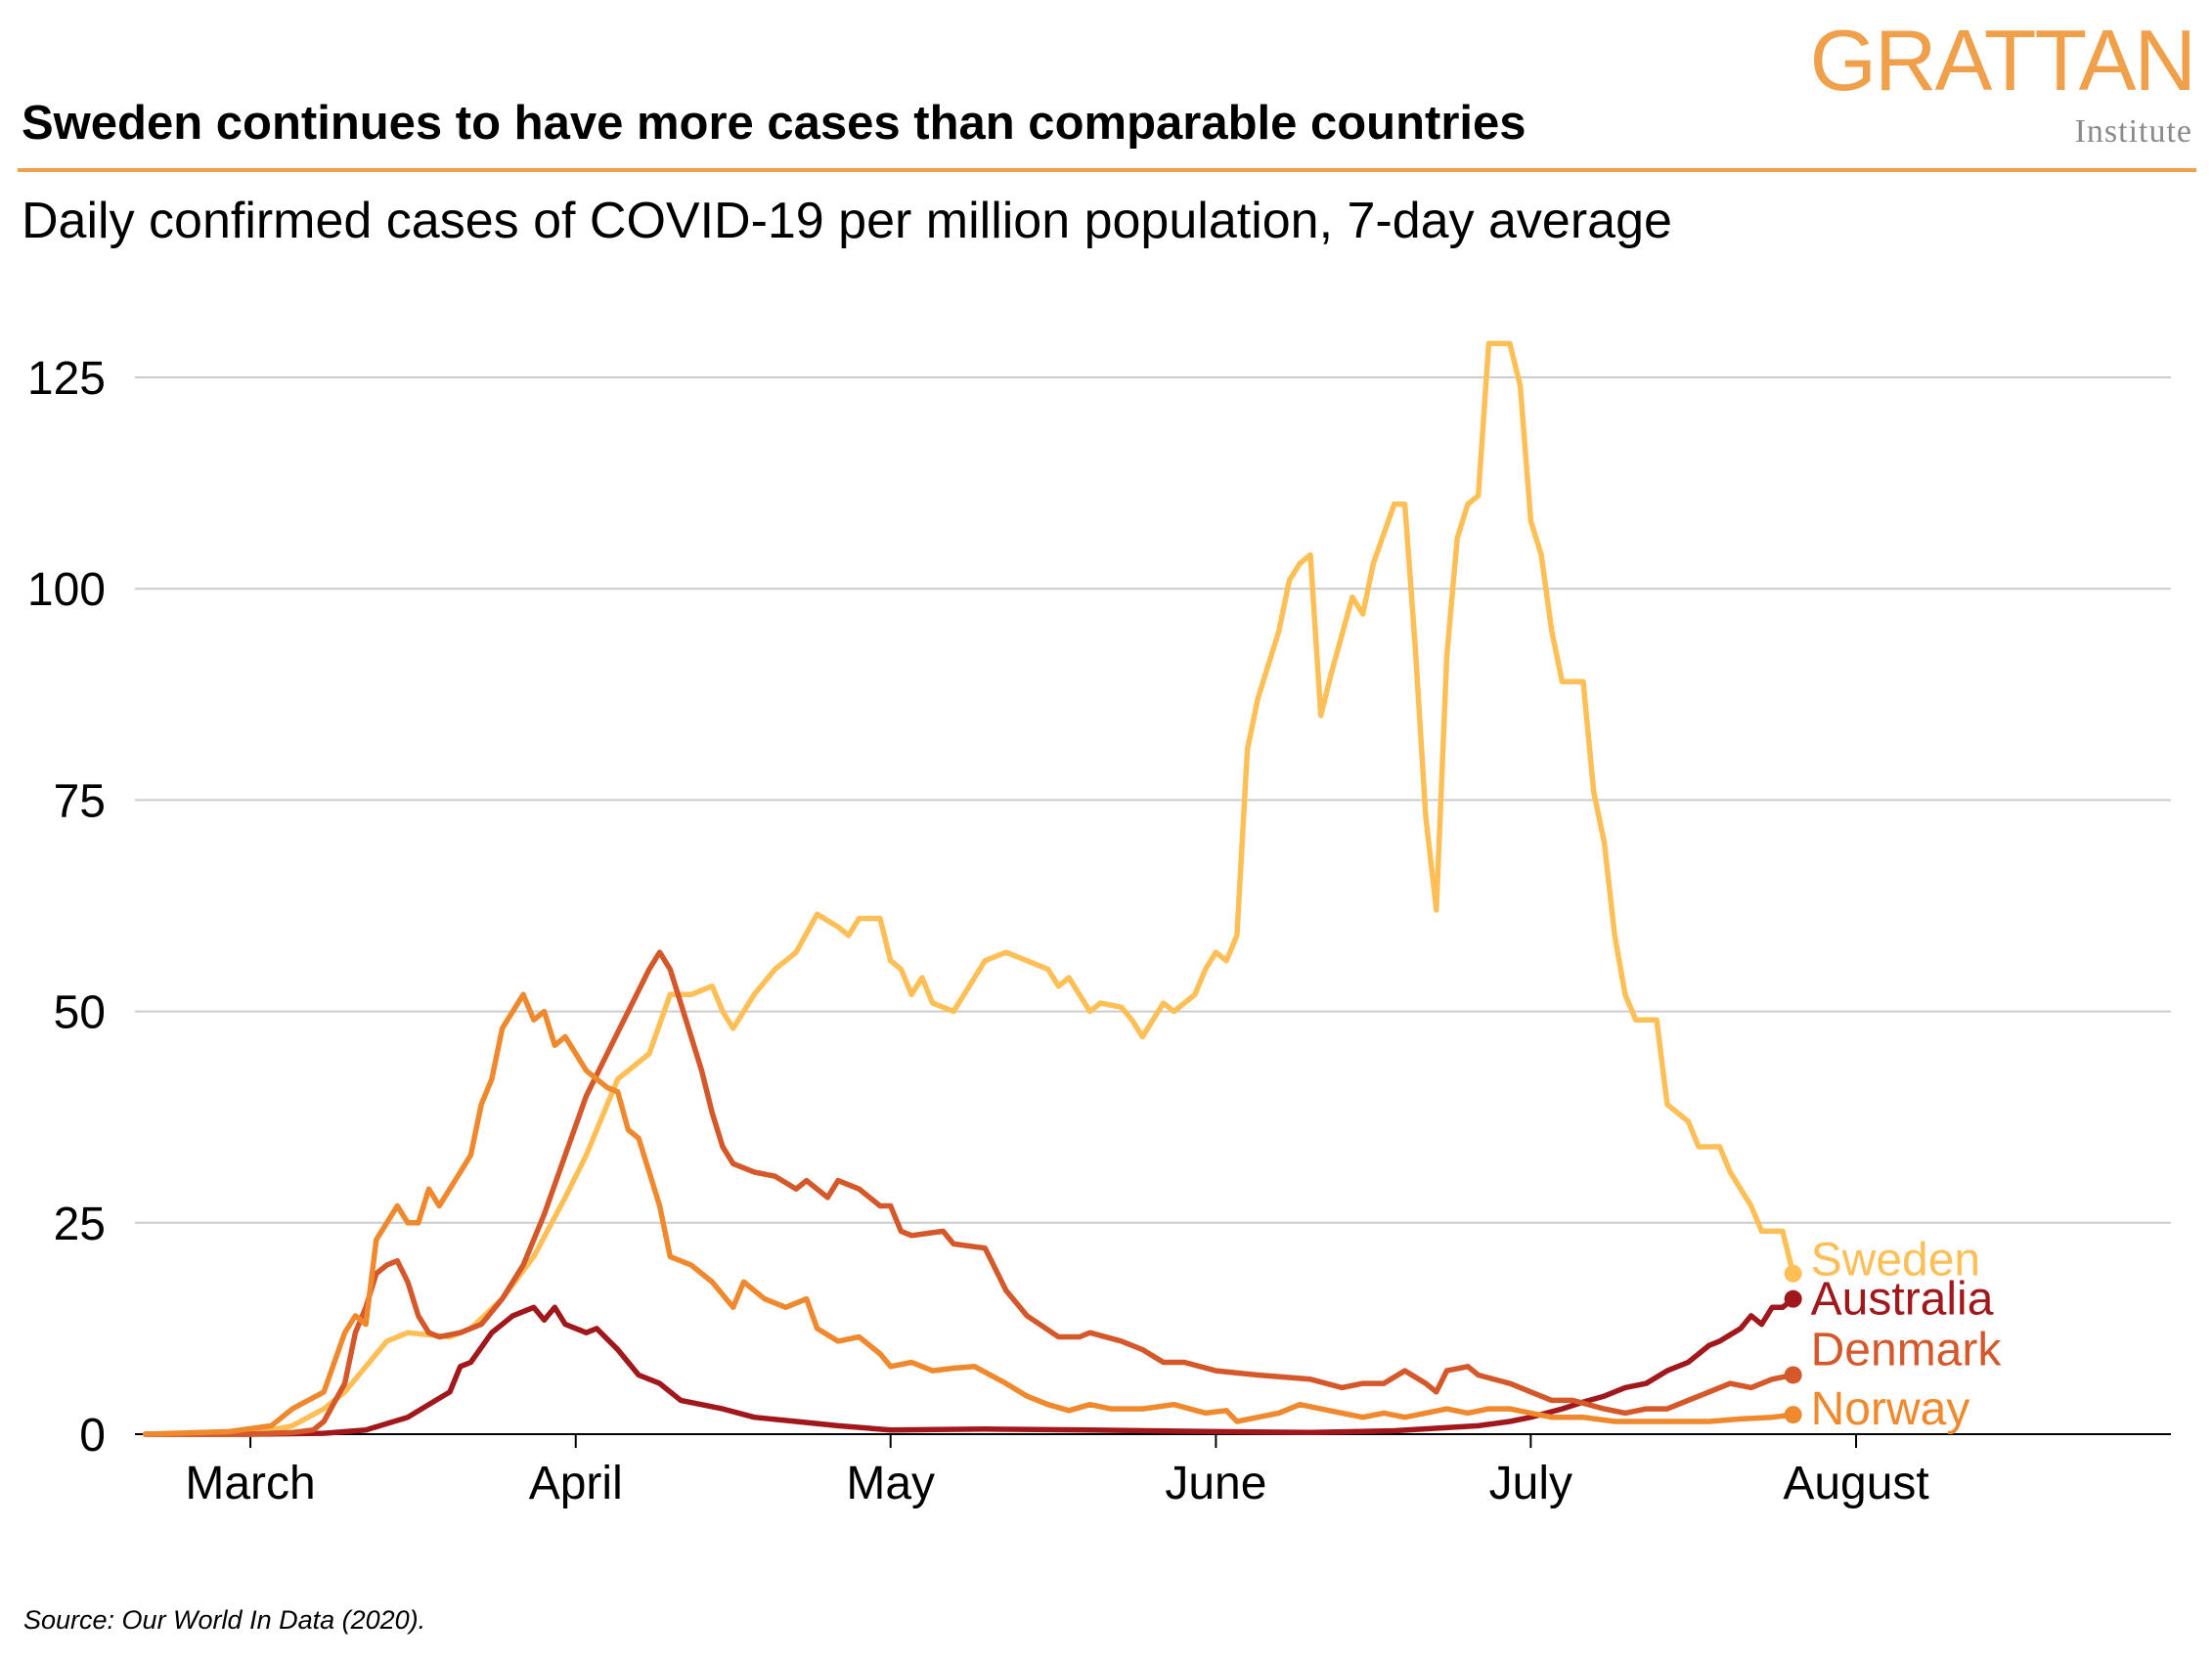  What do you see at coordinates (1215, 1483) in the screenshot?
I see `x-tick-label: June` at bounding box center [1215, 1483].